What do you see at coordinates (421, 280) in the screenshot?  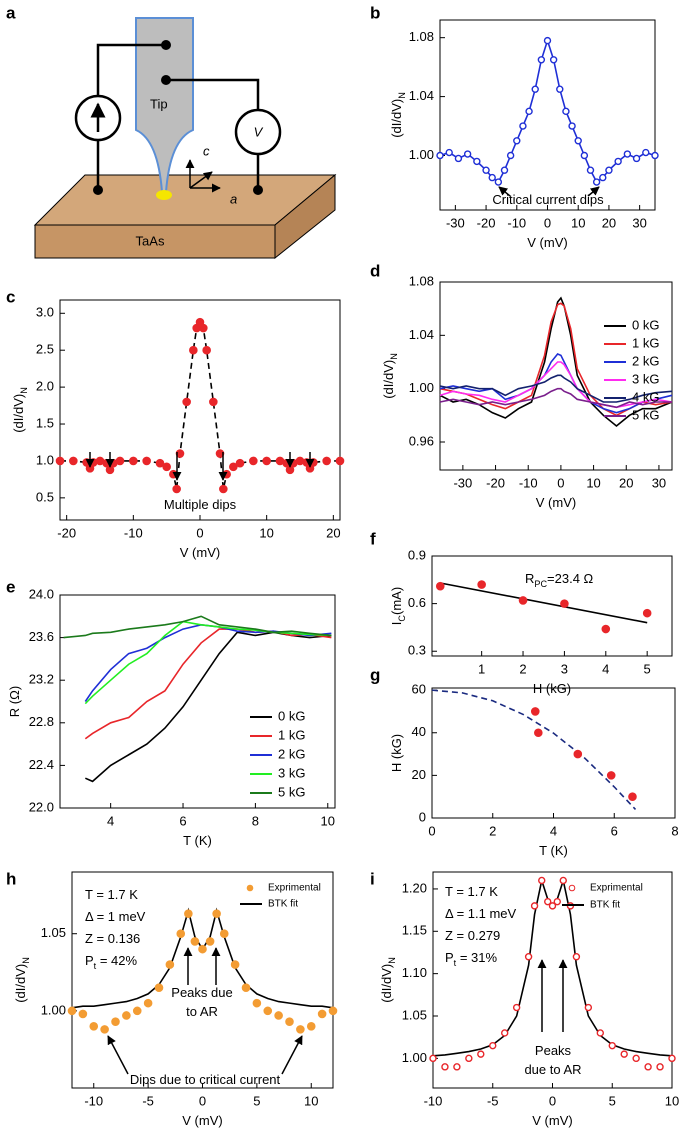 I see `y-tick-label: 1.08` at bounding box center [421, 280].